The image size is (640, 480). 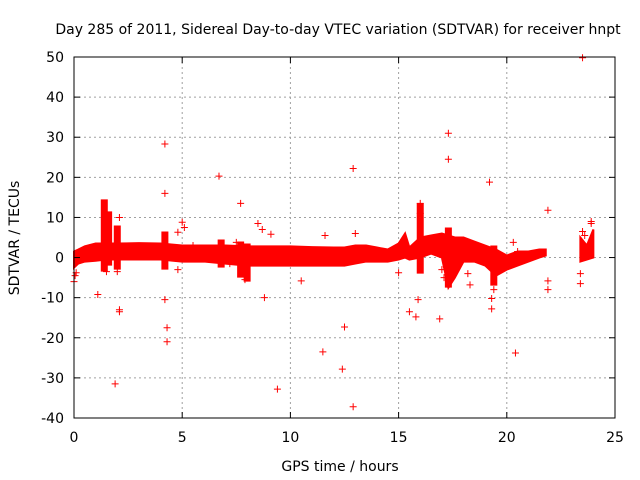 I want to click on y-tick-label: 10, so click(x=55, y=218).